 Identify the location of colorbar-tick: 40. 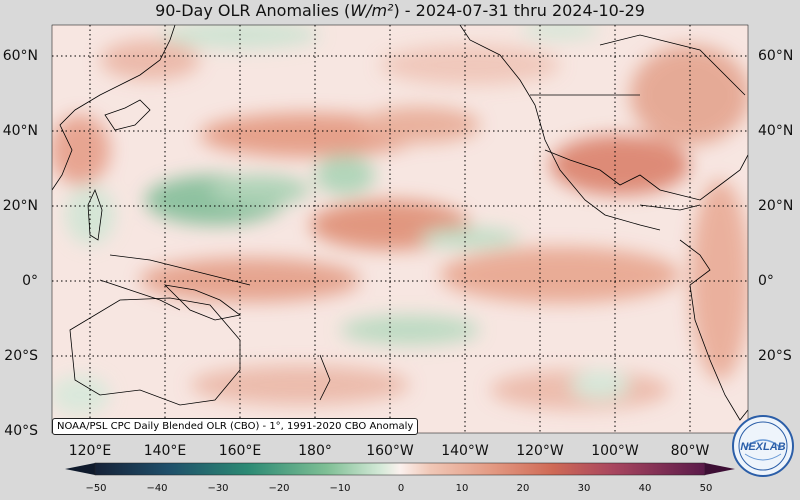
(645, 488).